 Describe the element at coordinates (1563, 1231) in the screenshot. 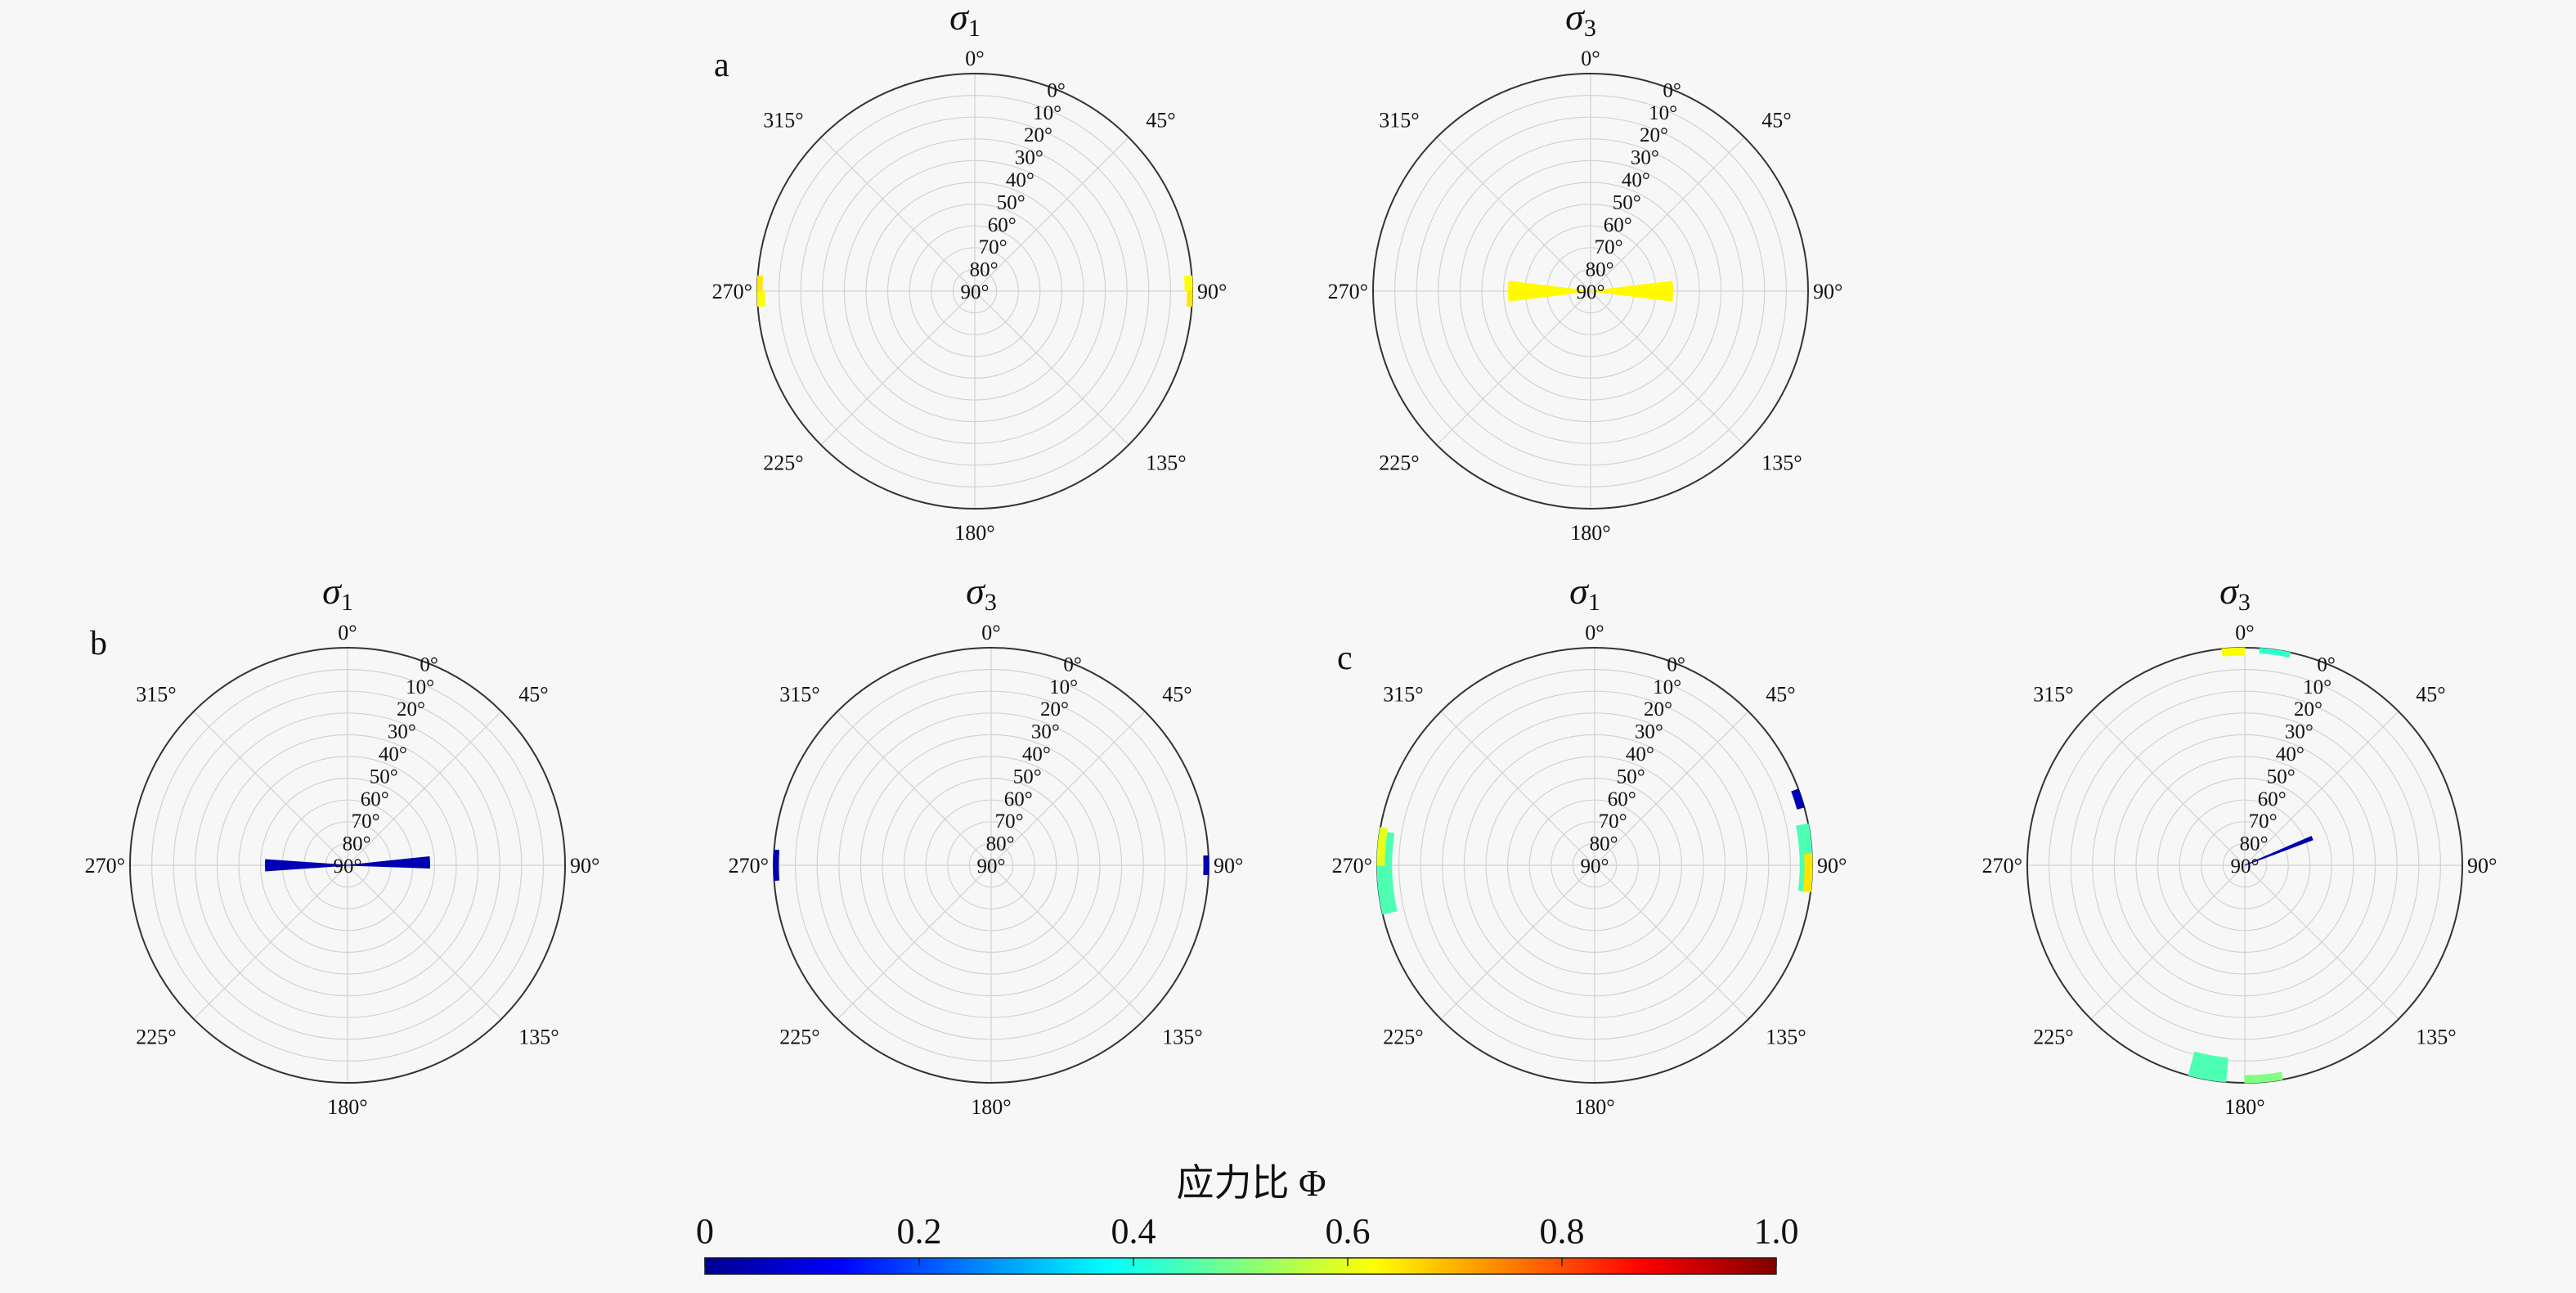

I see `colorbar-tick-label: 0.8` at that location.